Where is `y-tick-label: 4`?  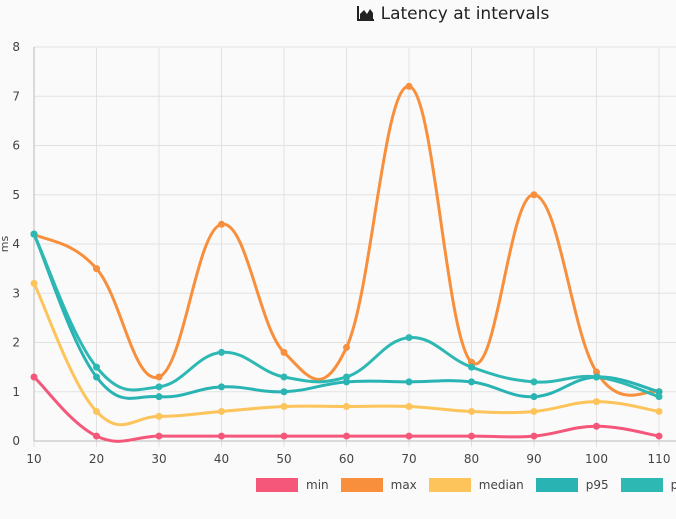 y-tick-label: 4 is located at coordinates (16, 244).